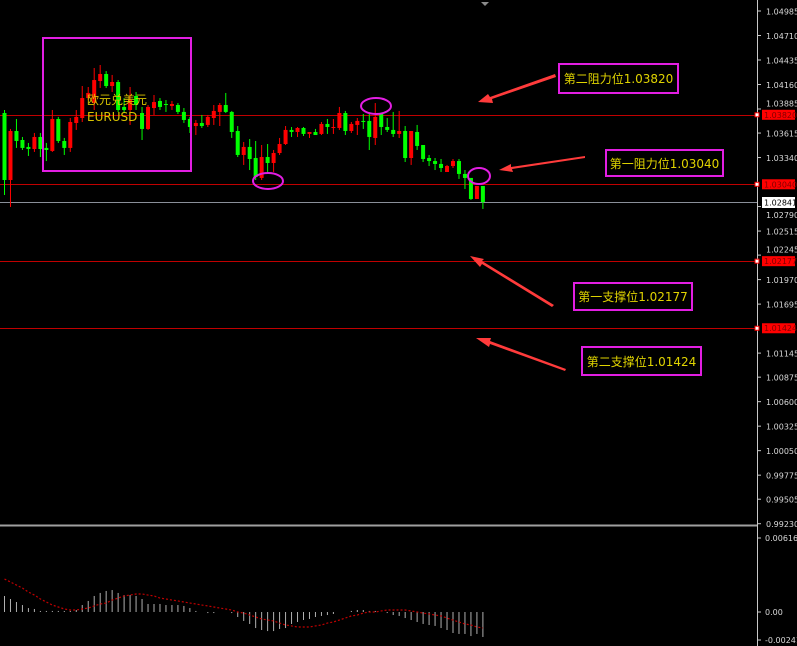 The image size is (797, 646). What do you see at coordinates (117, 100) in the screenshot?
I see `symbol-name: 欧元兑美元` at bounding box center [117, 100].